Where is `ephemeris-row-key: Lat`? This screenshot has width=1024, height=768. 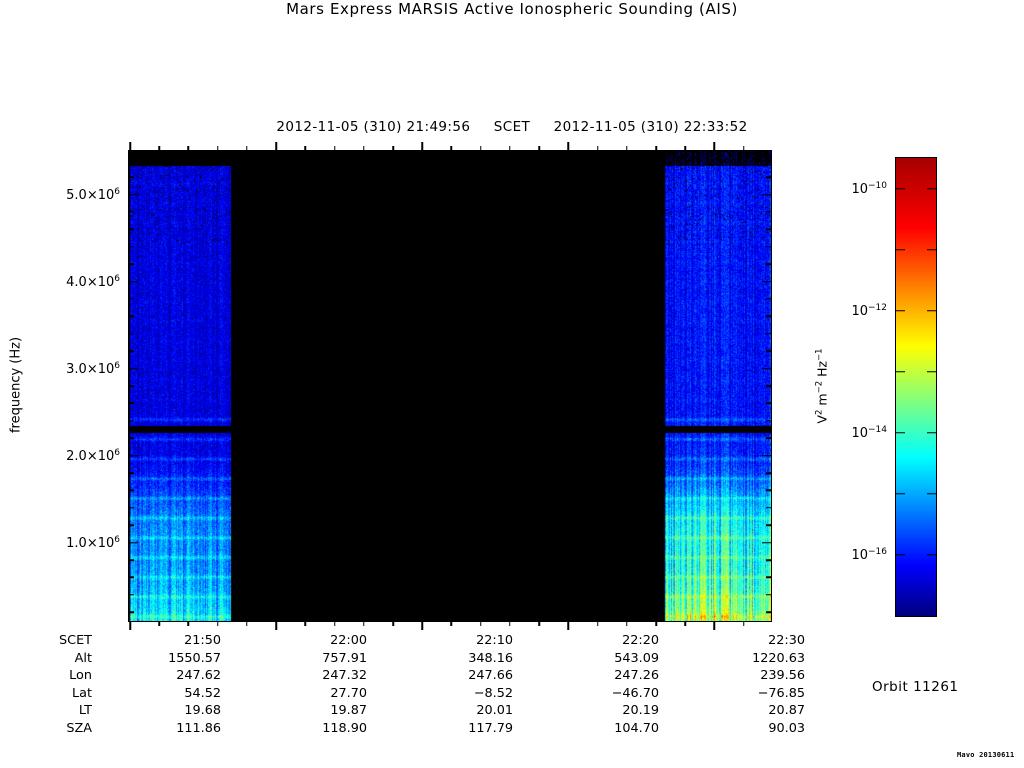 ephemeris-row-key: Lat is located at coordinates (82, 693).